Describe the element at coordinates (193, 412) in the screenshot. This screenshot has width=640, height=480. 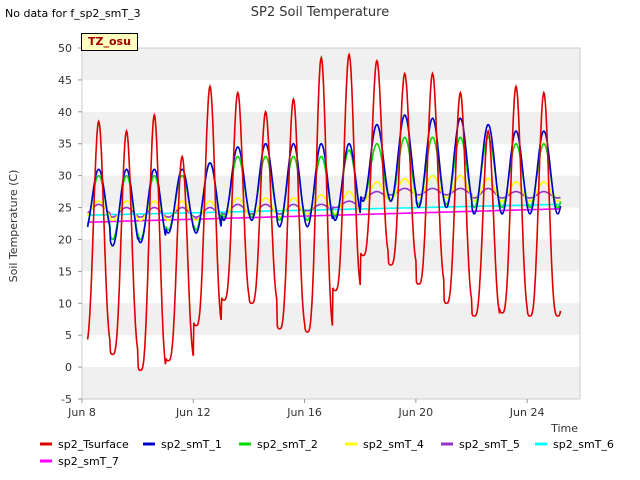
I see `x-tick-label: Jun 12` at that location.